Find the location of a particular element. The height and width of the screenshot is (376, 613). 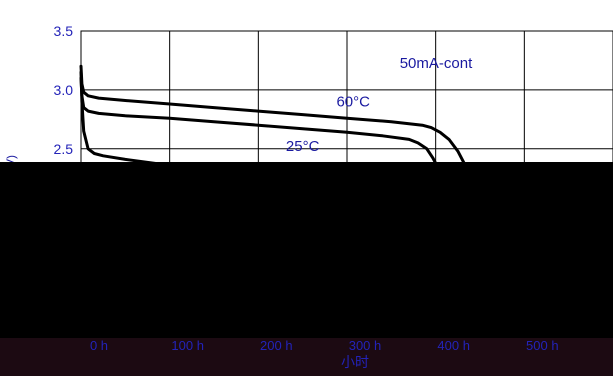

y-tick-label: 3.0 is located at coordinates (64, 90).